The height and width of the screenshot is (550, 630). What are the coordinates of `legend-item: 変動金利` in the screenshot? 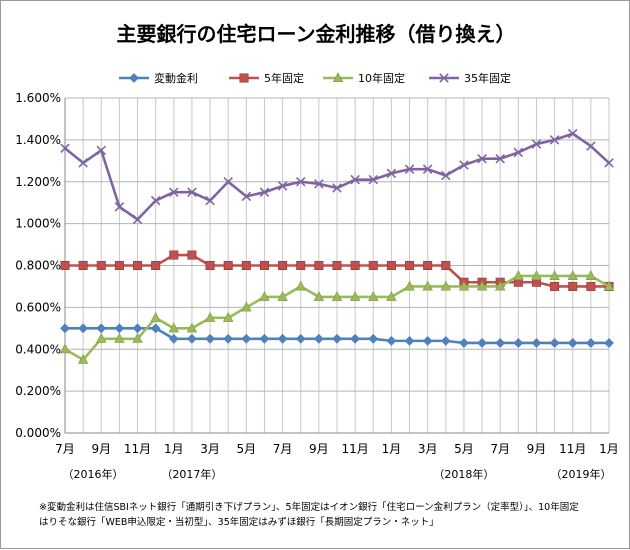 It's located at (158, 78).